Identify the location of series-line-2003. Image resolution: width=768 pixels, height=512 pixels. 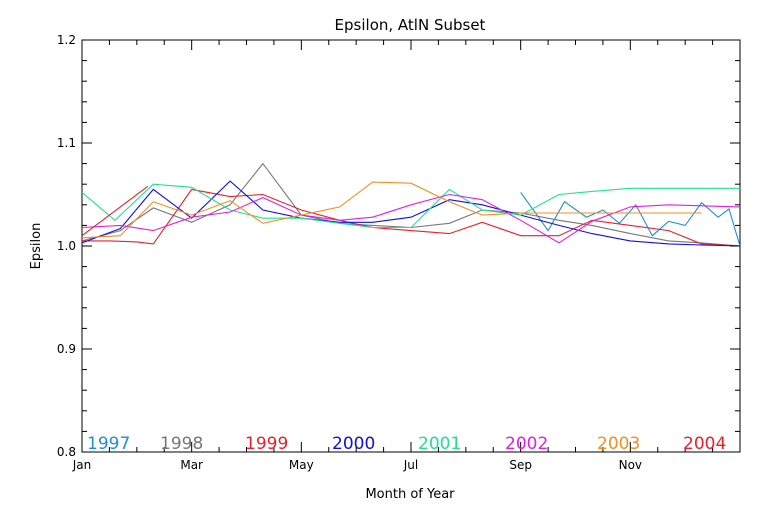
(392, 210).